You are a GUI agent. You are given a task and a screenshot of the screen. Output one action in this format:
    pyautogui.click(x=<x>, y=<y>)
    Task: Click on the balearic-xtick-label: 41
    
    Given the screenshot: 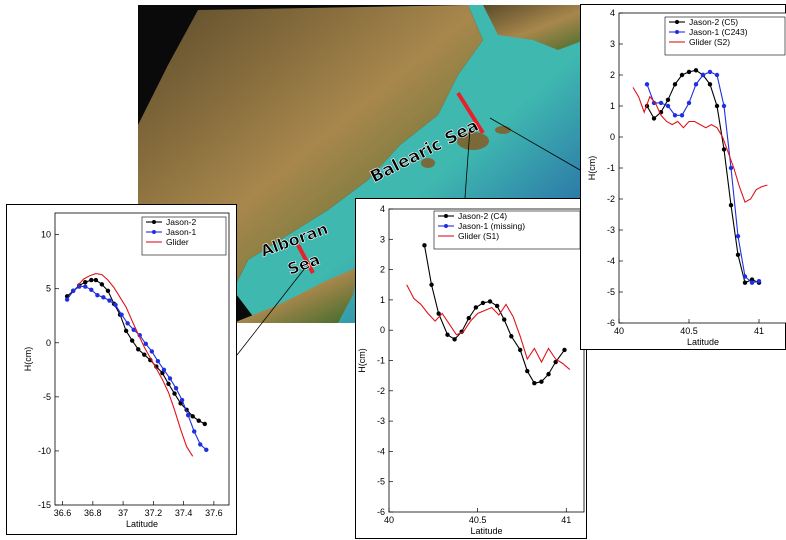 What is the action you would take?
    pyautogui.click(x=759, y=331)
    